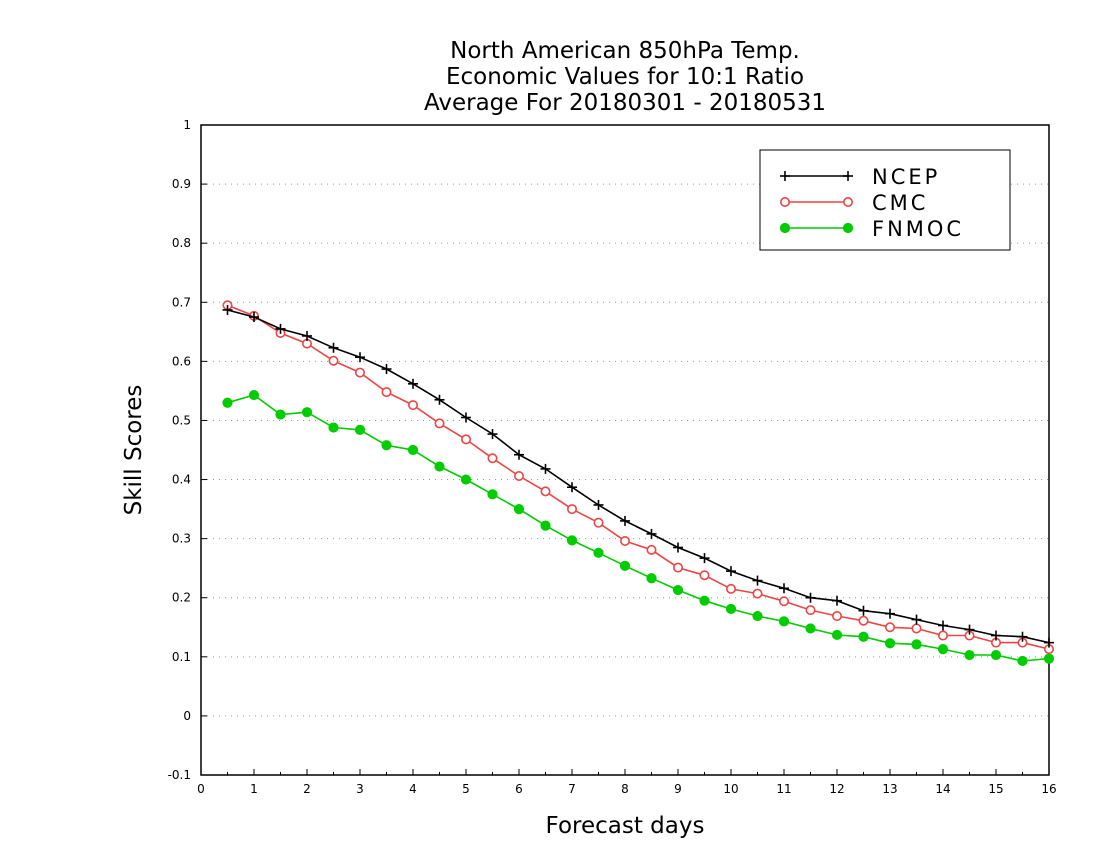  I want to click on x-tick-label-4: 4, so click(413, 789).